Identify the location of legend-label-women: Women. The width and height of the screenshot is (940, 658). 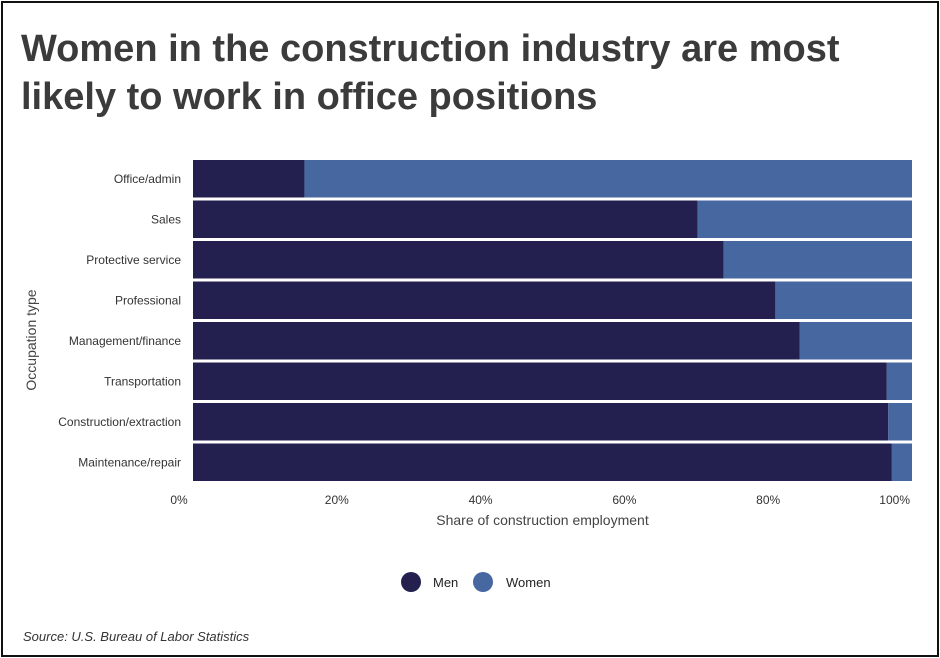
(528, 582).